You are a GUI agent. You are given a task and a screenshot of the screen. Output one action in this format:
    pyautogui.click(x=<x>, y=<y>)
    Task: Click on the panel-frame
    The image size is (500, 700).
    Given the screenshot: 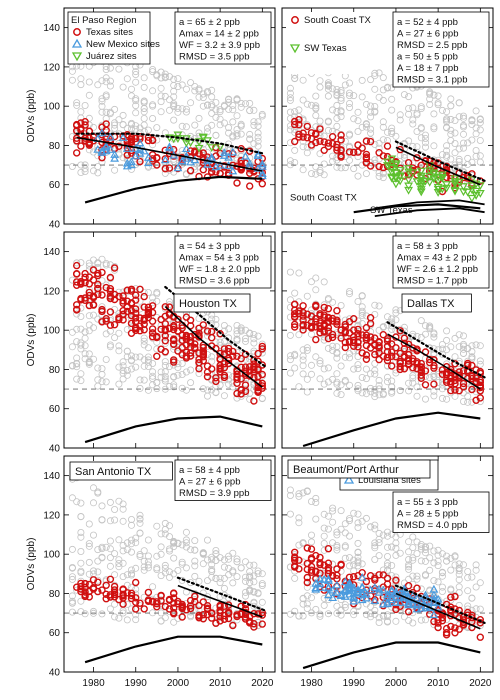 What is the action you would take?
    pyautogui.click(x=387, y=340)
    